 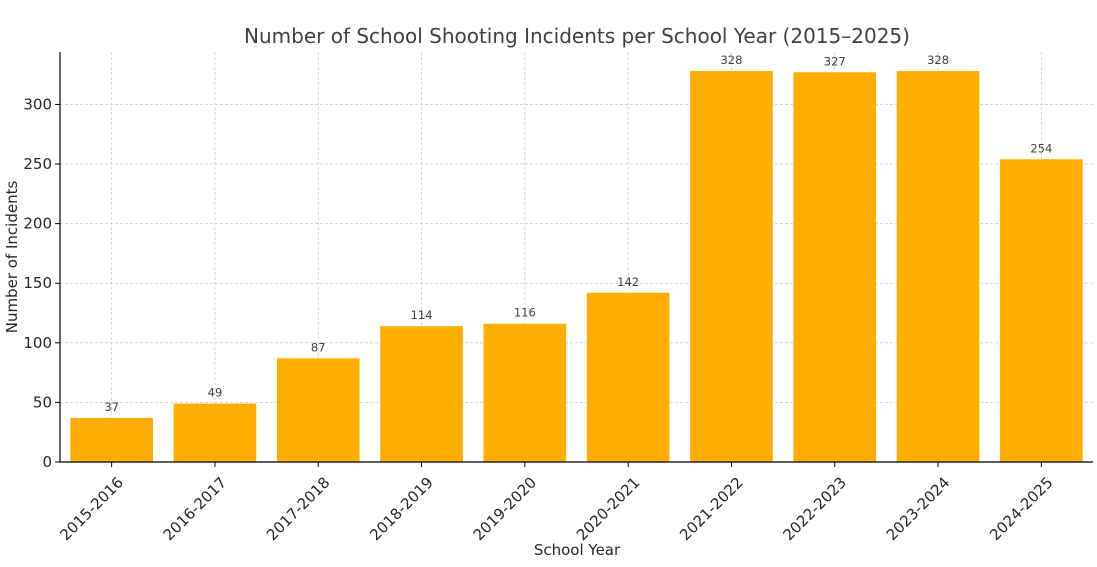 What do you see at coordinates (711, 509) in the screenshot?
I see `x-tick-label-2021-2022: 2021-2022` at bounding box center [711, 509].